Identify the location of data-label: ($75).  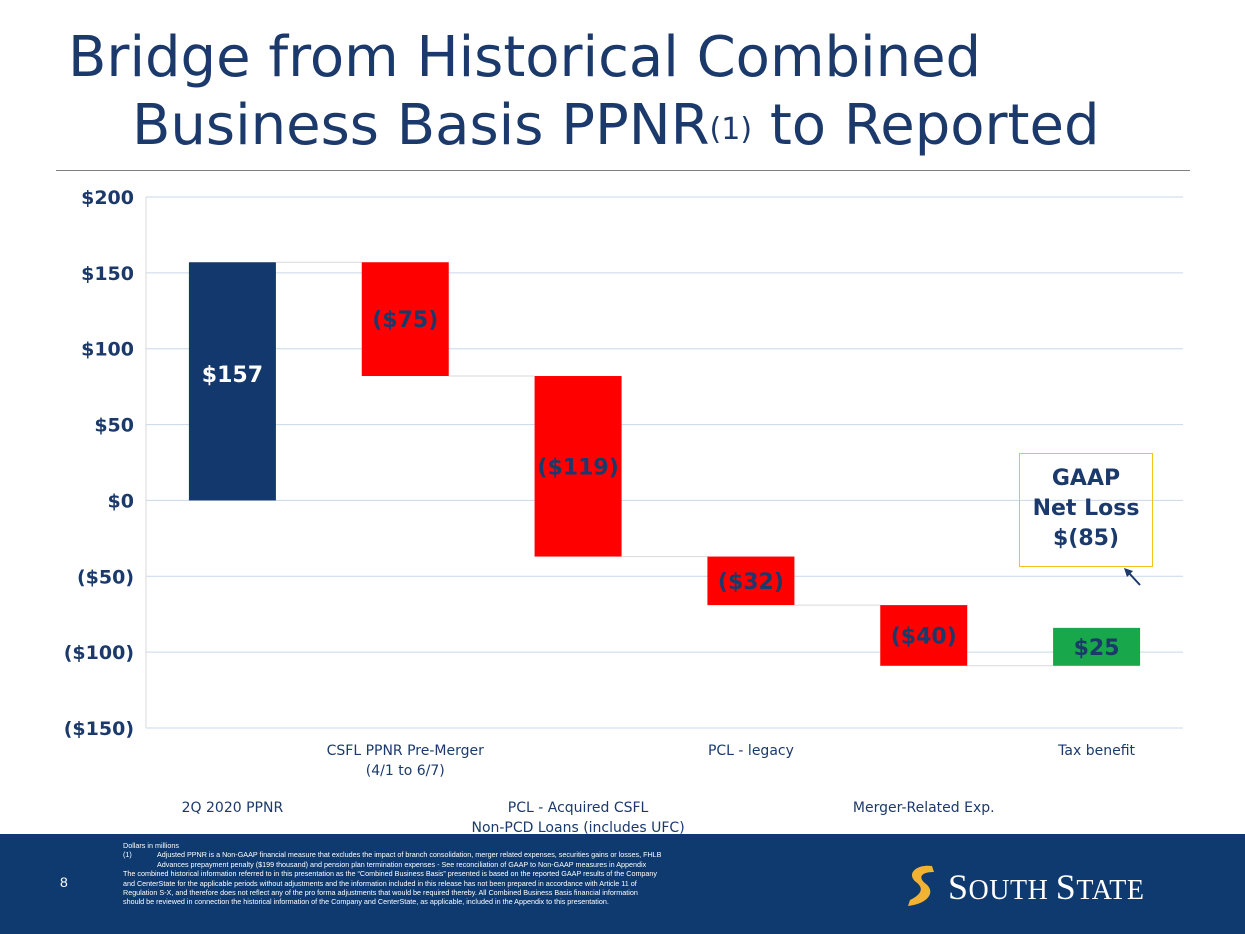
(405, 320).